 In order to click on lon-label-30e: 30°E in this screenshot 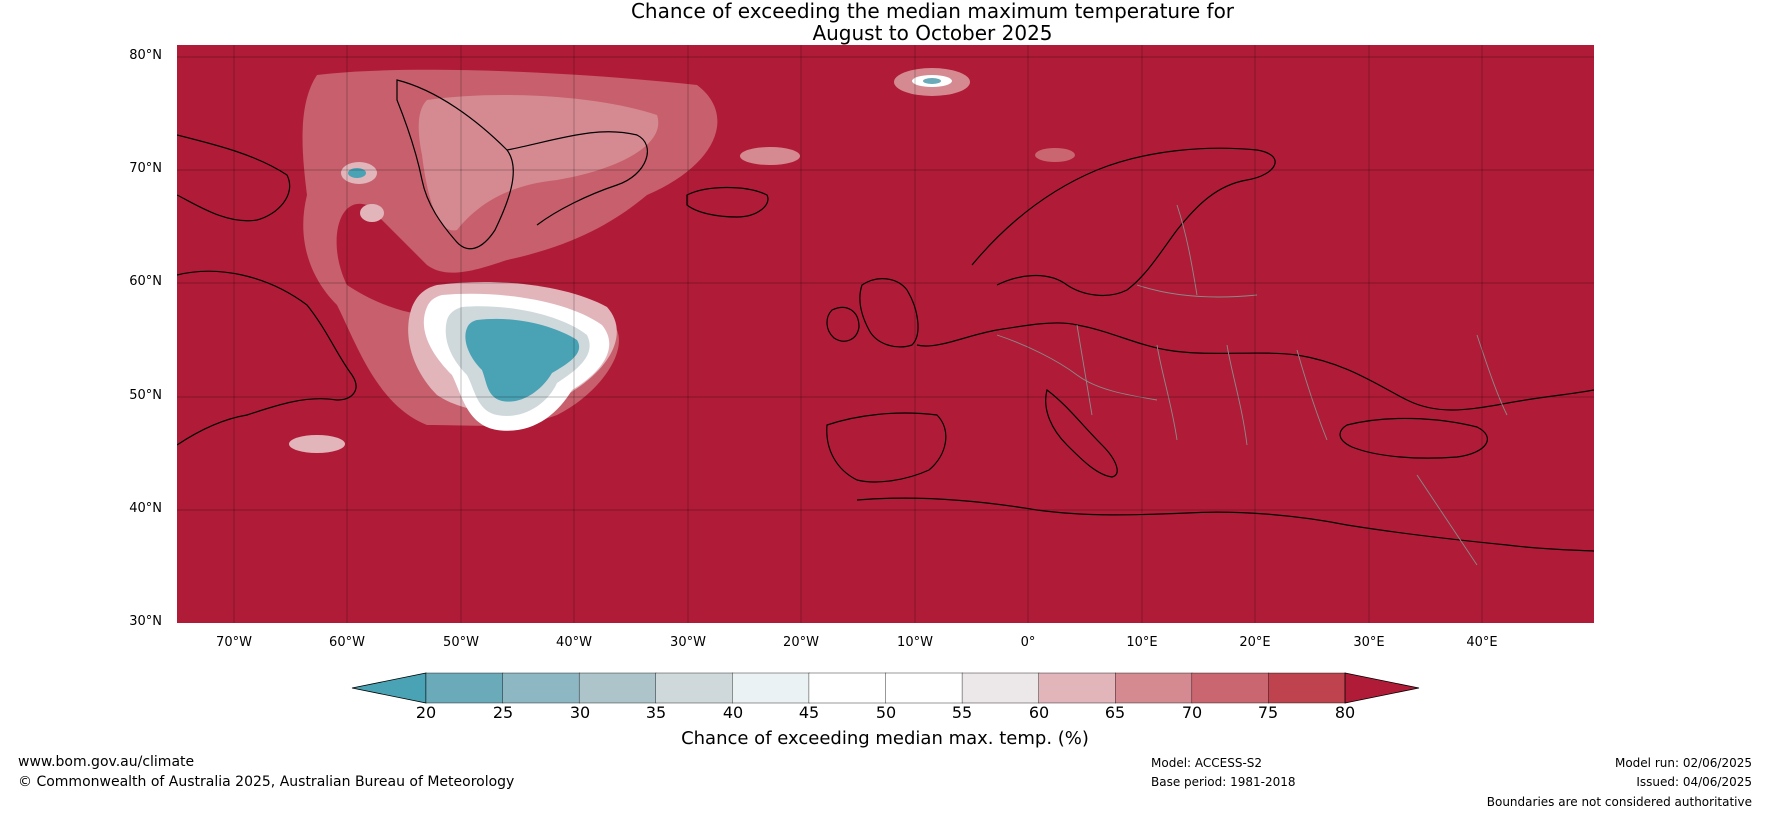, I will do `click(1369, 642)`.